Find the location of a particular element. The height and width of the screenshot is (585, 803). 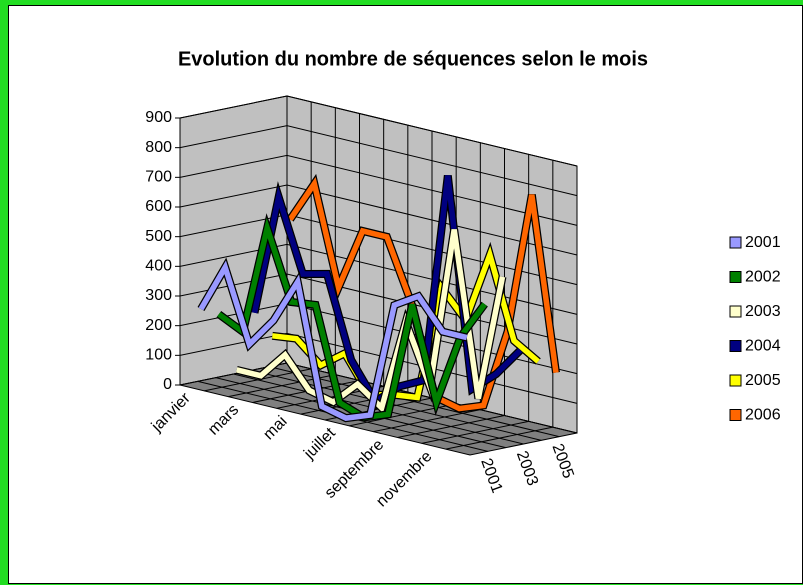

y-tick-label: 200 is located at coordinates (158, 325).